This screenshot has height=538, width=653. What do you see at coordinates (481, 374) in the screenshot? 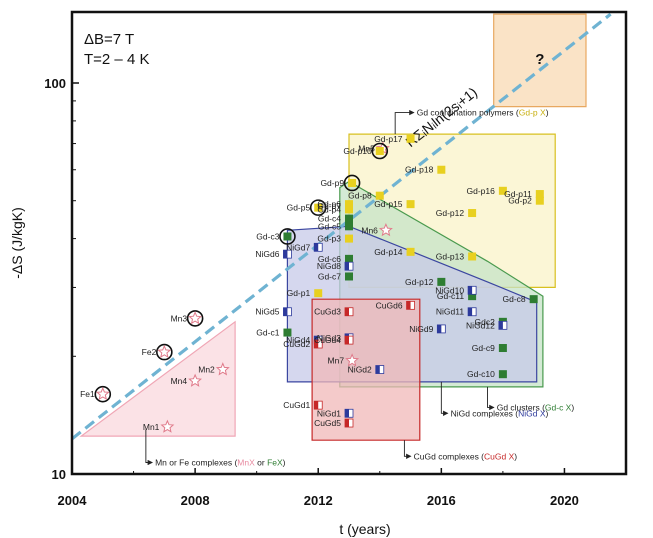
I see `point-label-Gd-c10: Gd-c10` at bounding box center [481, 374].